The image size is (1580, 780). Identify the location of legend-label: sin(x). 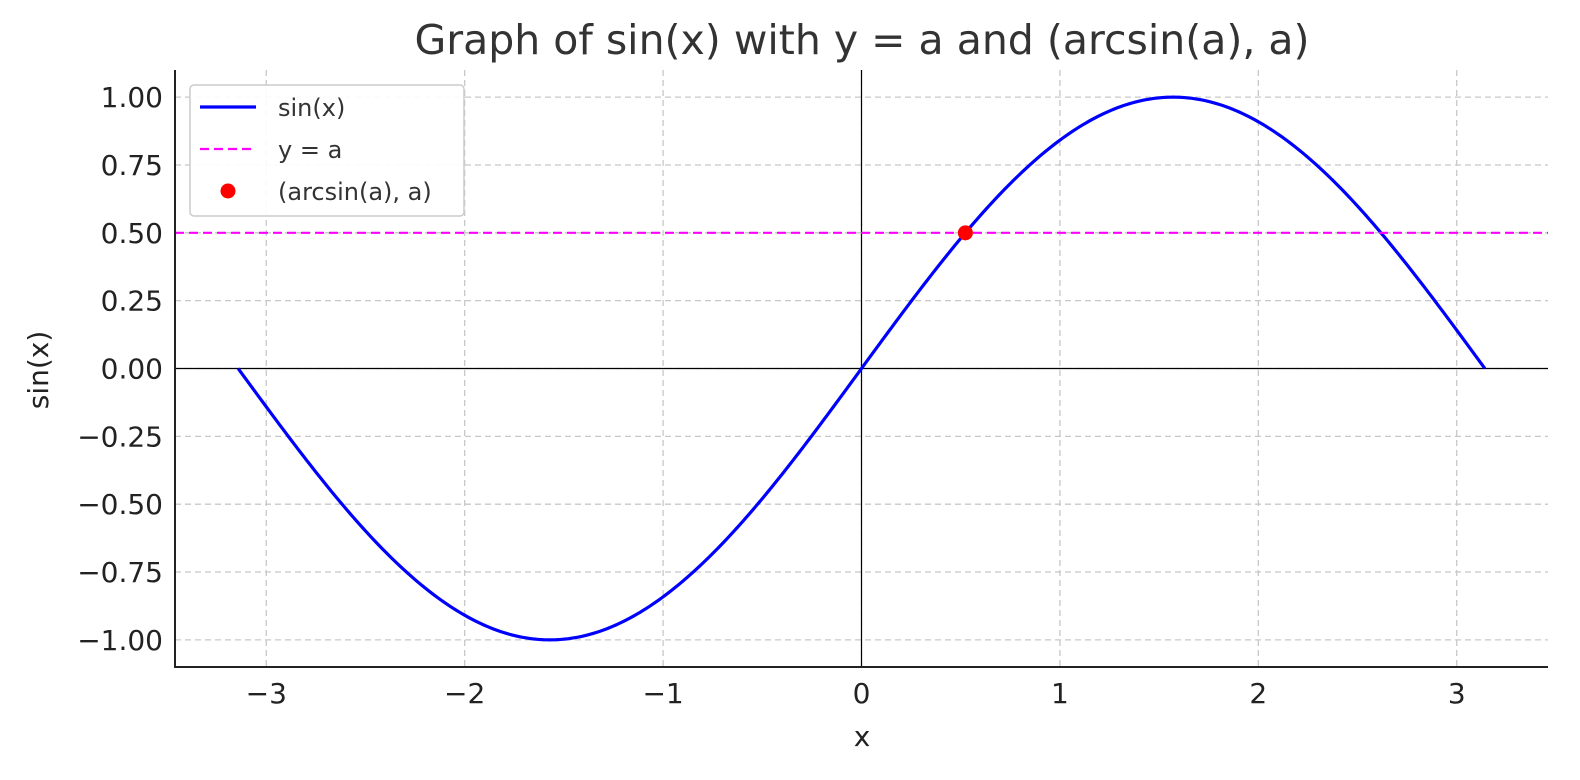
(311, 108).